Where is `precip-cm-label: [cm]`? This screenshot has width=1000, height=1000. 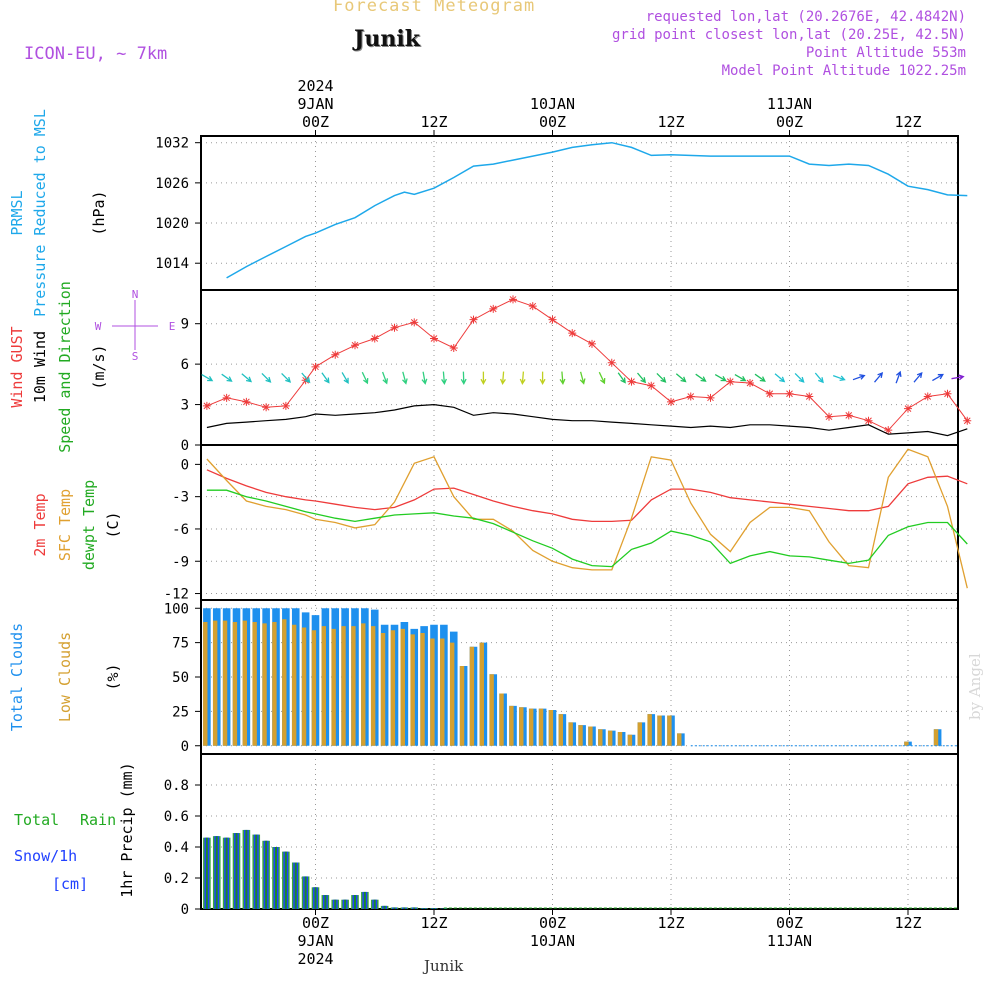 precip-cm-label: [cm] is located at coordinates (70, 884).